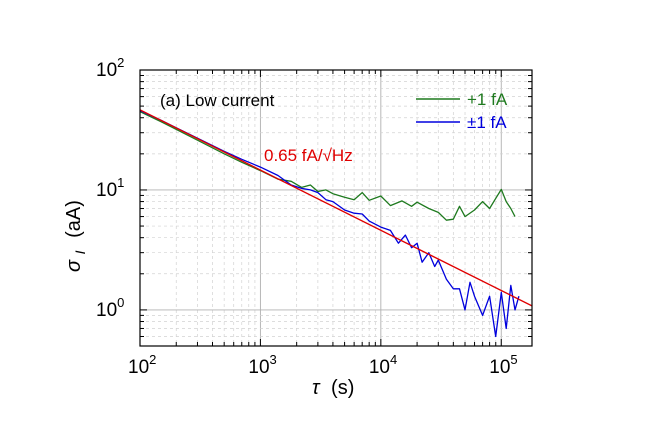 The image size is (654, 441). Describe the element at coordinates (110, 68) in the screenshot. I see `y-tick-label: 10²` at that location.